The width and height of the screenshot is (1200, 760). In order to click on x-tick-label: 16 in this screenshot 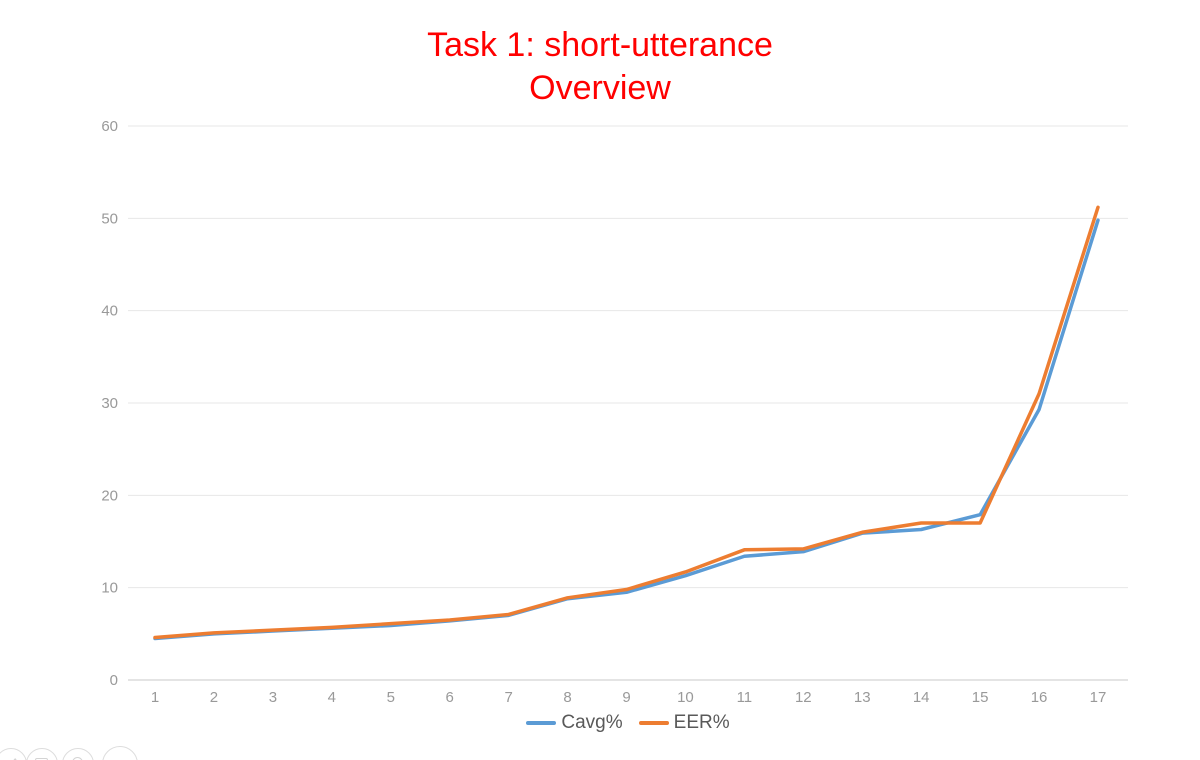, I will do `click(1039, 697)`.